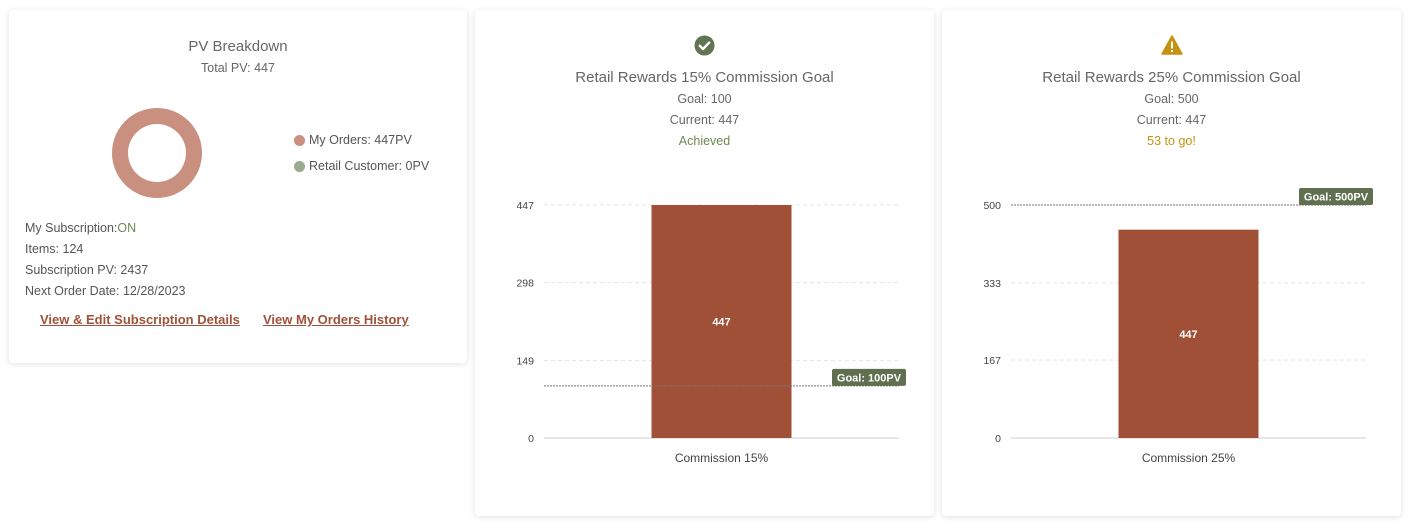 The height and width of the screenshot is (528, 1418). Describe the element at coordinates (1189, 458) in the screenshot. I see `goal-25-x-category-label: Commission 25%` at that location.